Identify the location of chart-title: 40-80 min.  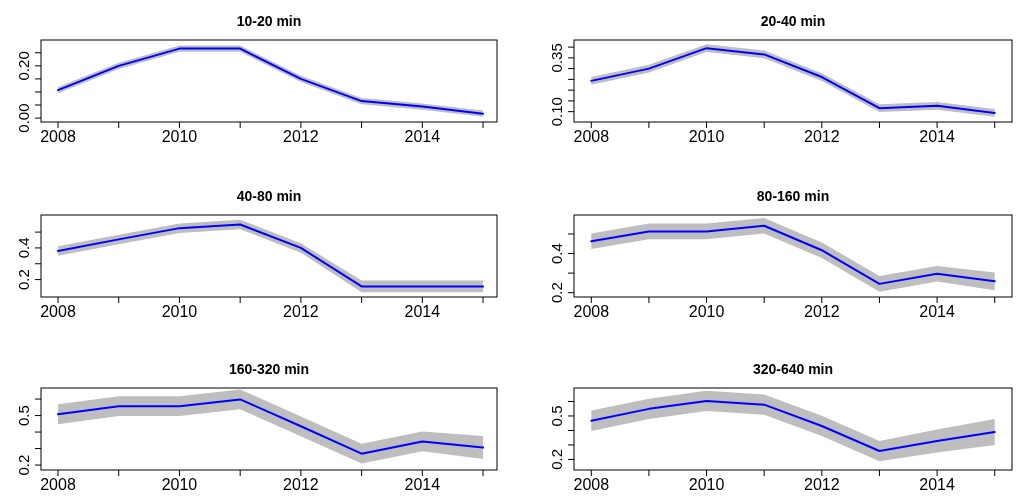
(269, 196).